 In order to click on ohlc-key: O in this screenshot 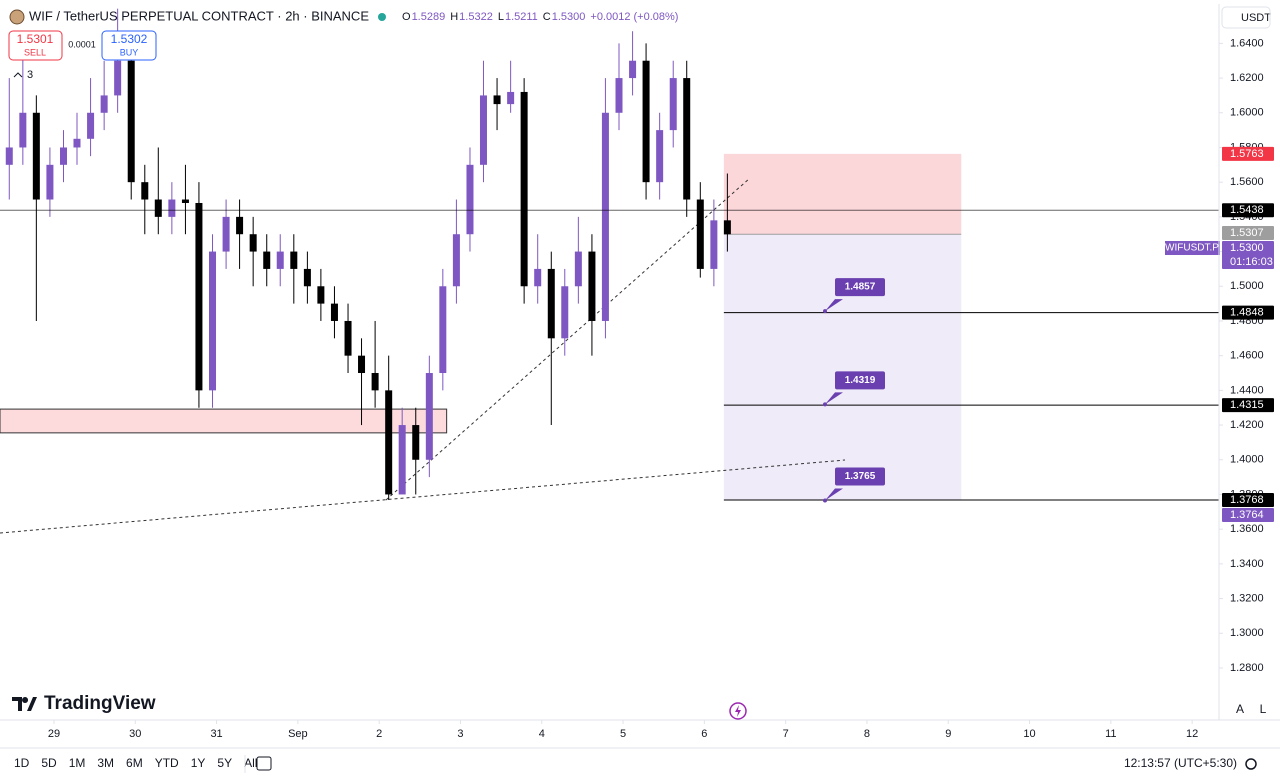, I will do `click(406, 17)`.